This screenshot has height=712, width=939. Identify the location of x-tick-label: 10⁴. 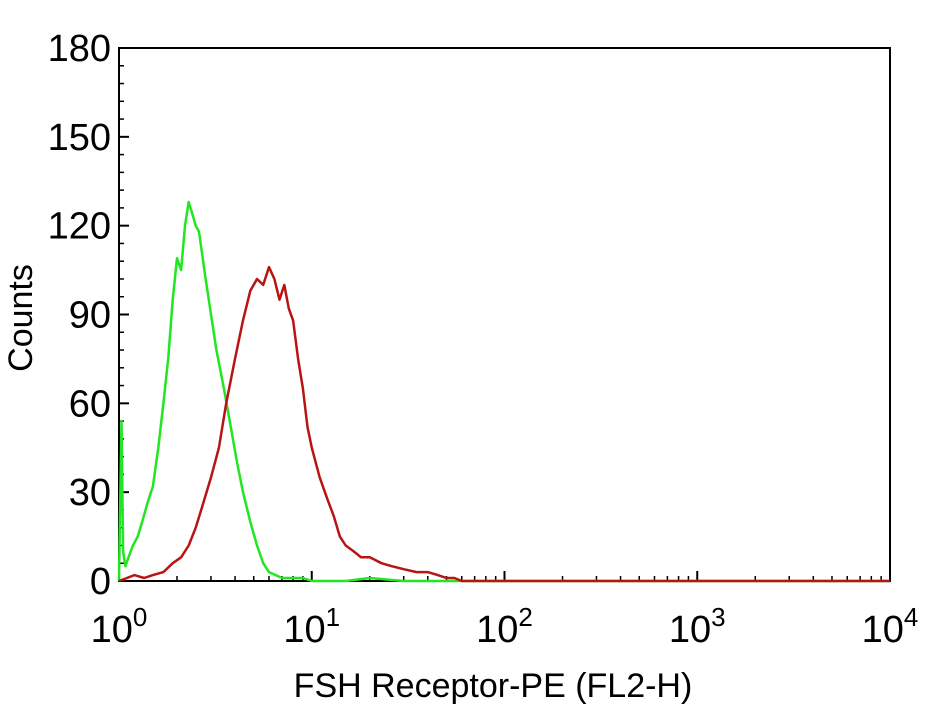
(890, 626).